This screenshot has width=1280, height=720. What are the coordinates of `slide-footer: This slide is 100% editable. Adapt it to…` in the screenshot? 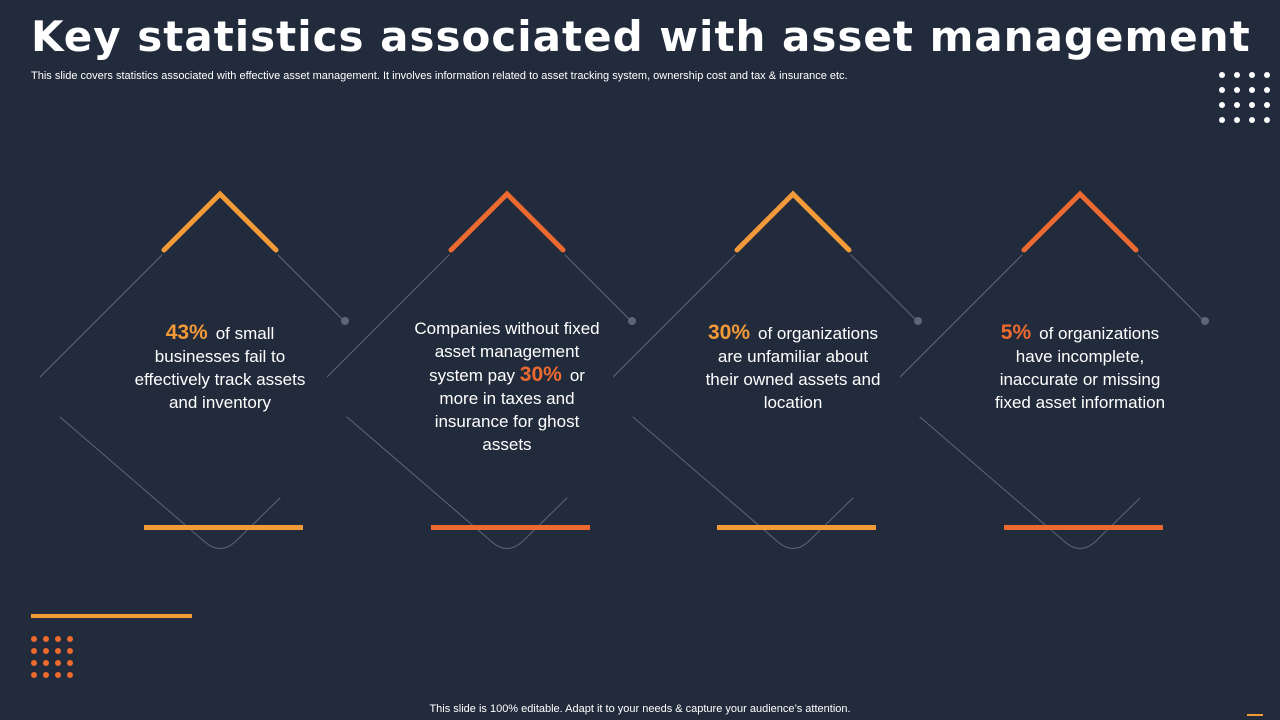 It's located at (640, 709).